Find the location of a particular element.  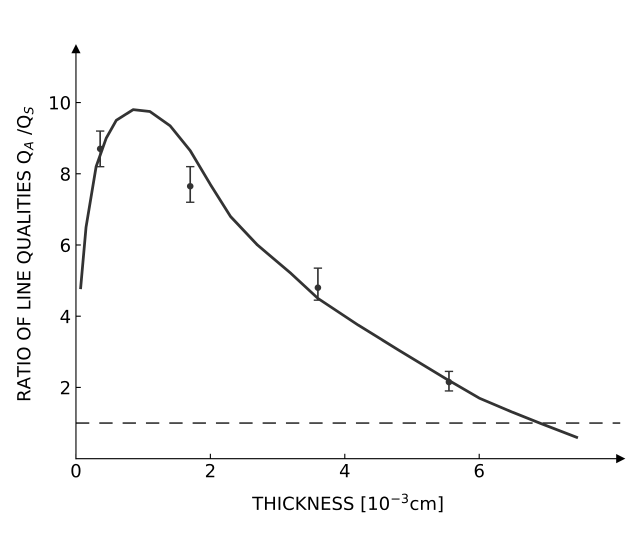

y-tick-label: 10 is located at coordinates (60, 103).